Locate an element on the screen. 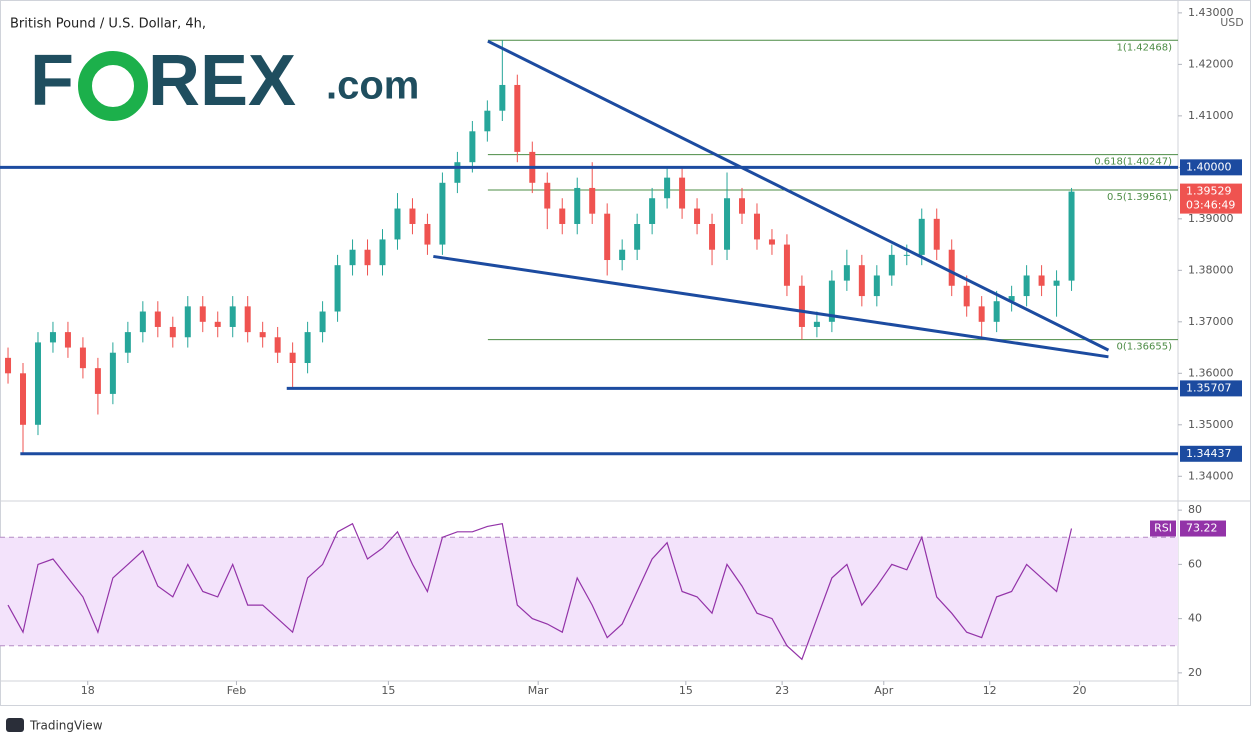 The width and height of the screenshot is (1255, 744). level-label: 1.35707 is located at coordinates (1209, 387).